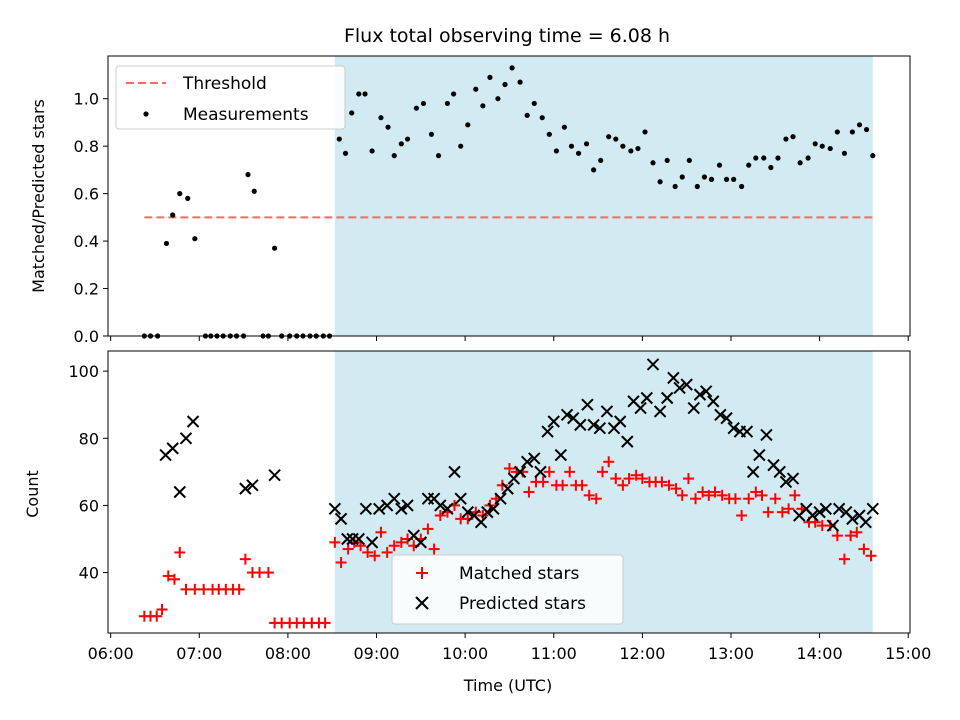 The width and height of the screenshot is (960, 720). What do you see at coordinates (38, 196) in the screenshot?
I see `ratio-y-axis-label: Matched/Predicted stars` at bounding box center [38, 196].